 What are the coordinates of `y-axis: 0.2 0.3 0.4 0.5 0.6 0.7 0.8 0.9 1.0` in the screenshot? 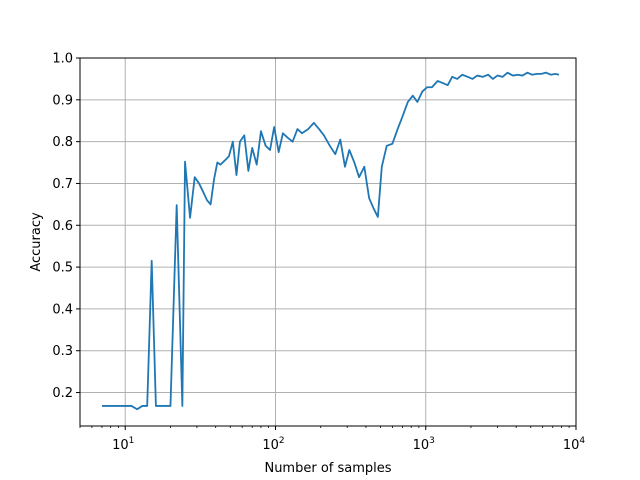 It's located at (66, 226).